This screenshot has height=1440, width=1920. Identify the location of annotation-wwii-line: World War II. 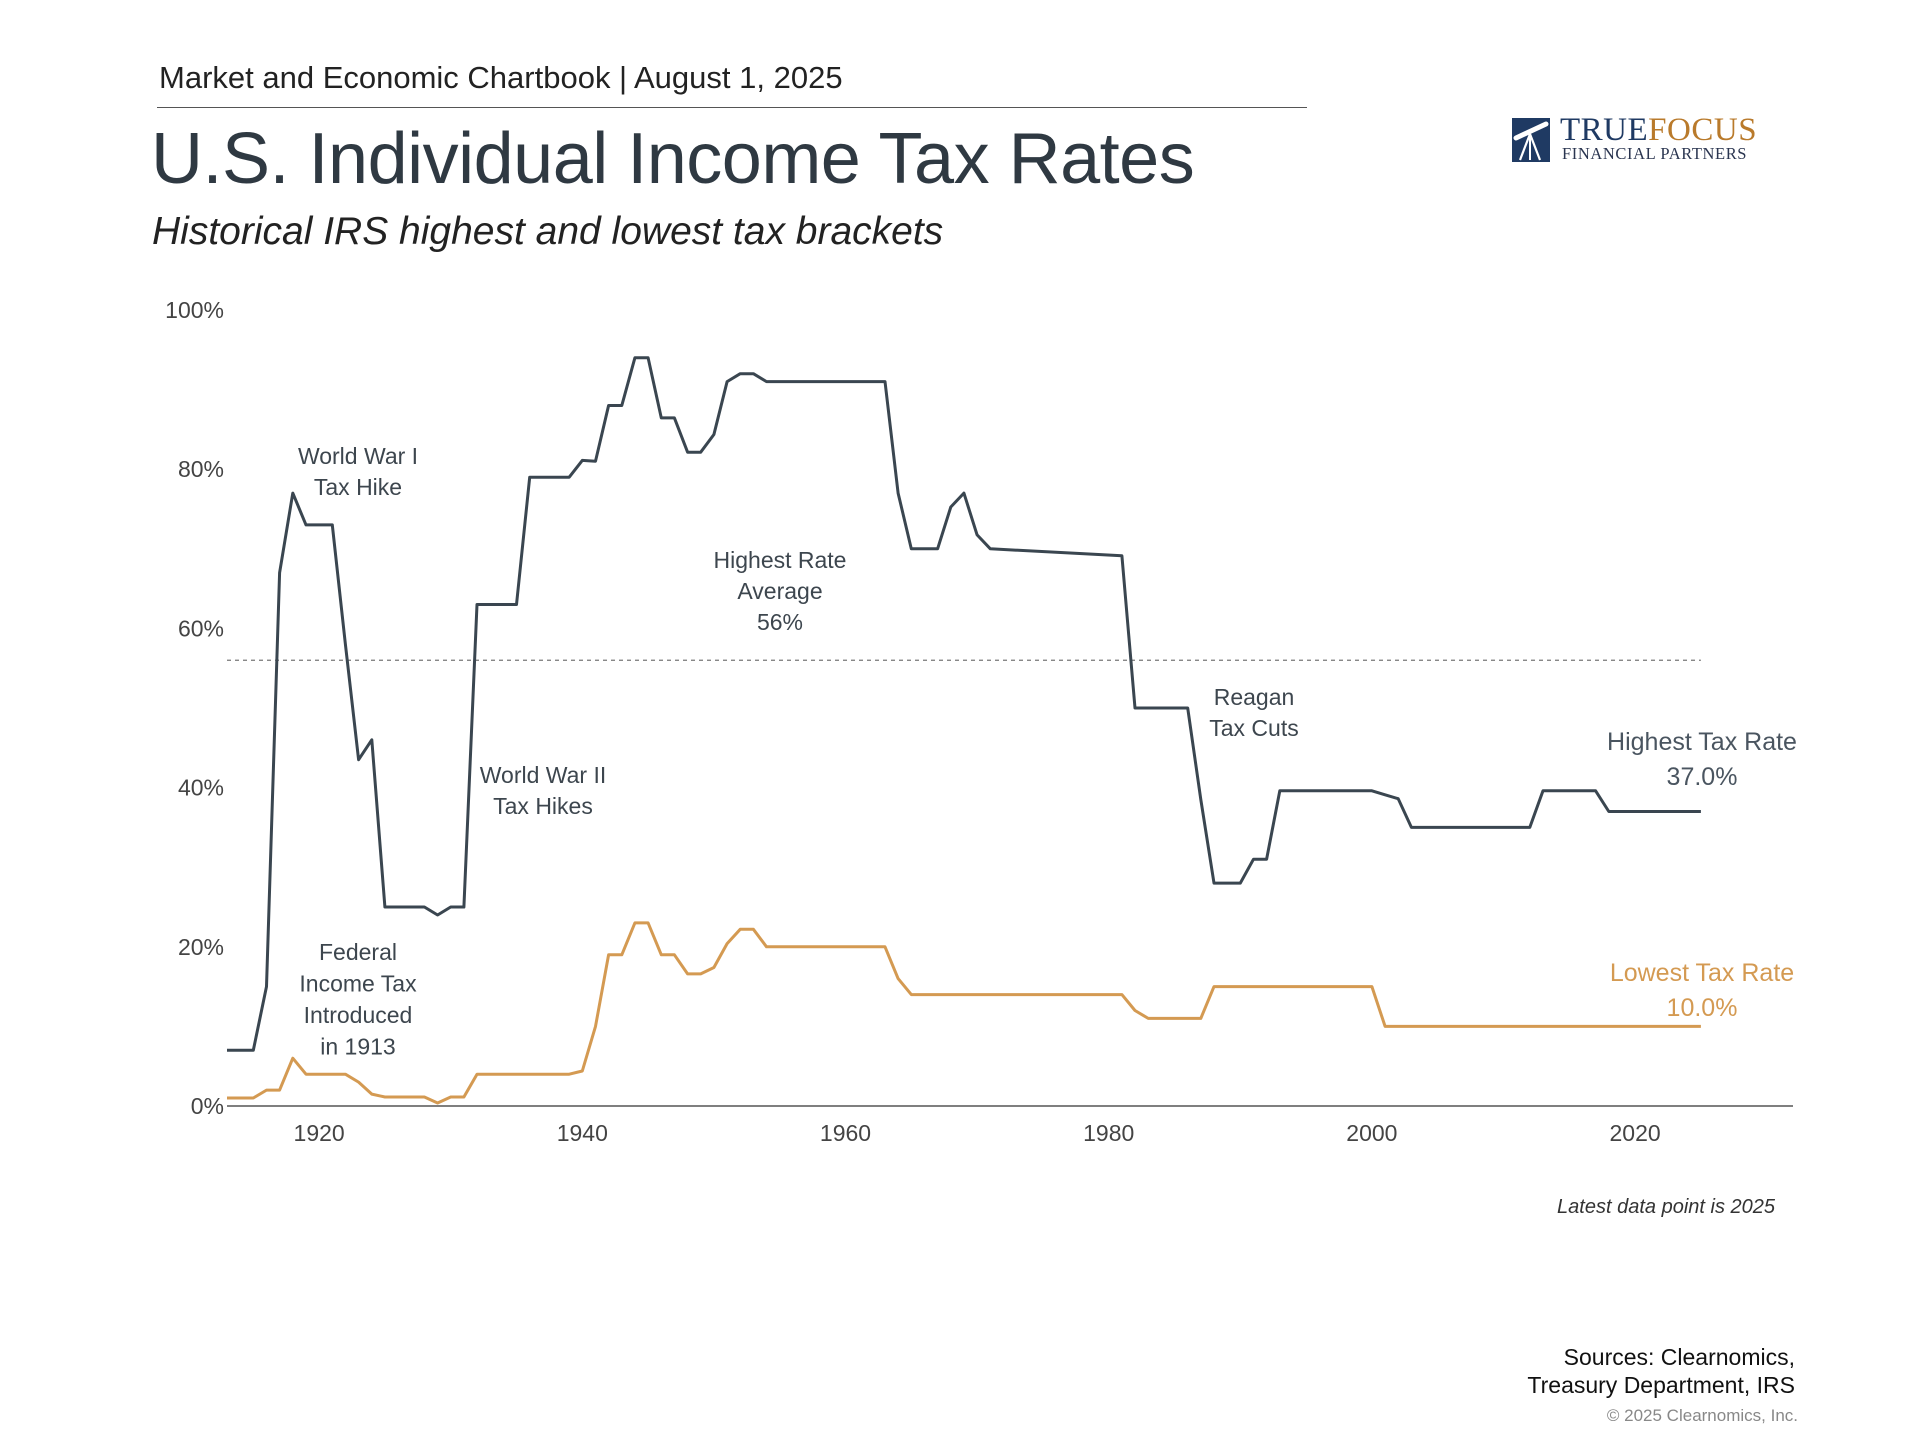
(543, 775).